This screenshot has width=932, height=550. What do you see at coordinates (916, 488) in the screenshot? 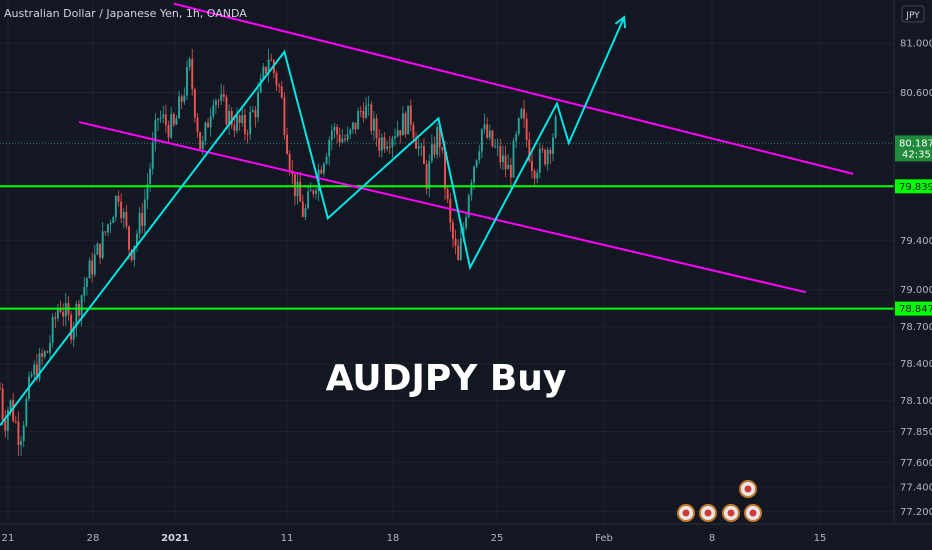
I see `y-tick-label: 77.400` at bounding box center [916, 488].